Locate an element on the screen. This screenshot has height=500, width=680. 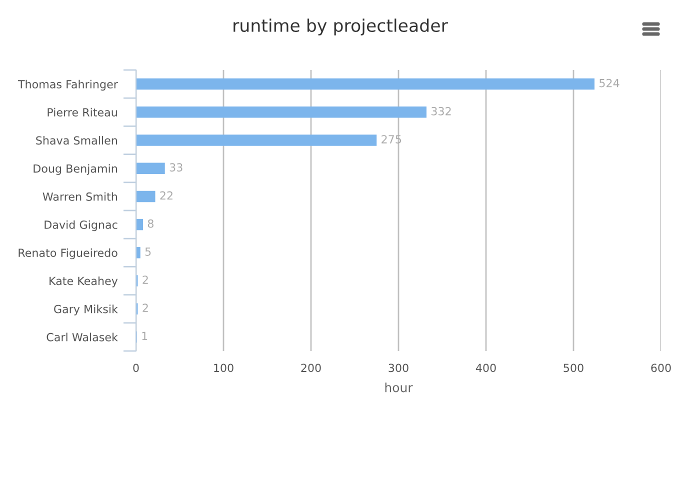
x-tick-label: 100 is located at coordinates (224, 368).